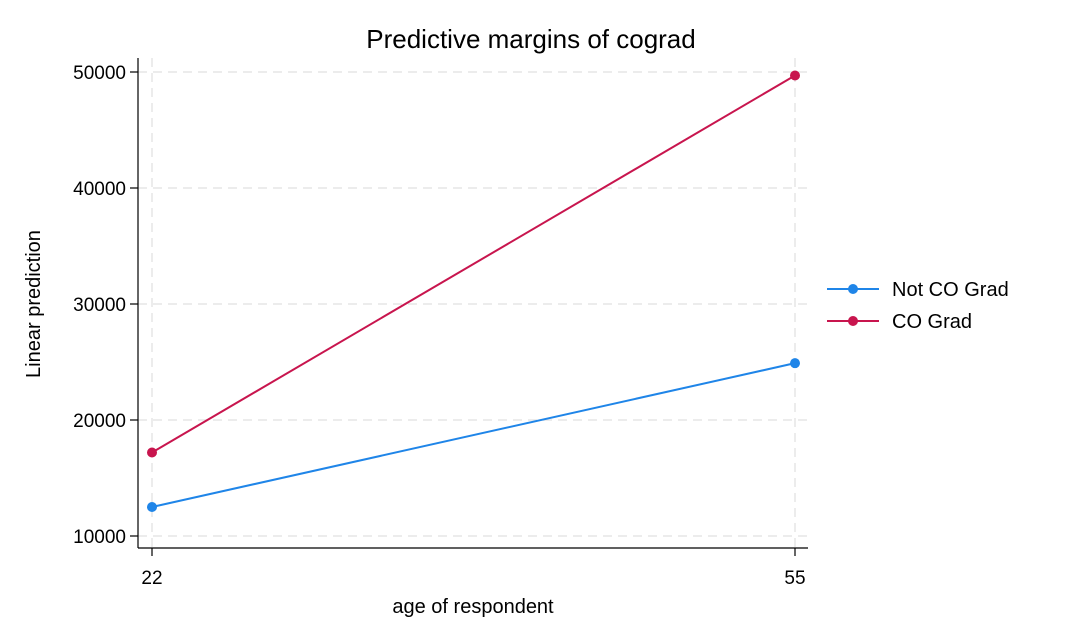 This screenshot has height=639, width=1065. I want to click on x-tick-label: 22, so click(151, 578).